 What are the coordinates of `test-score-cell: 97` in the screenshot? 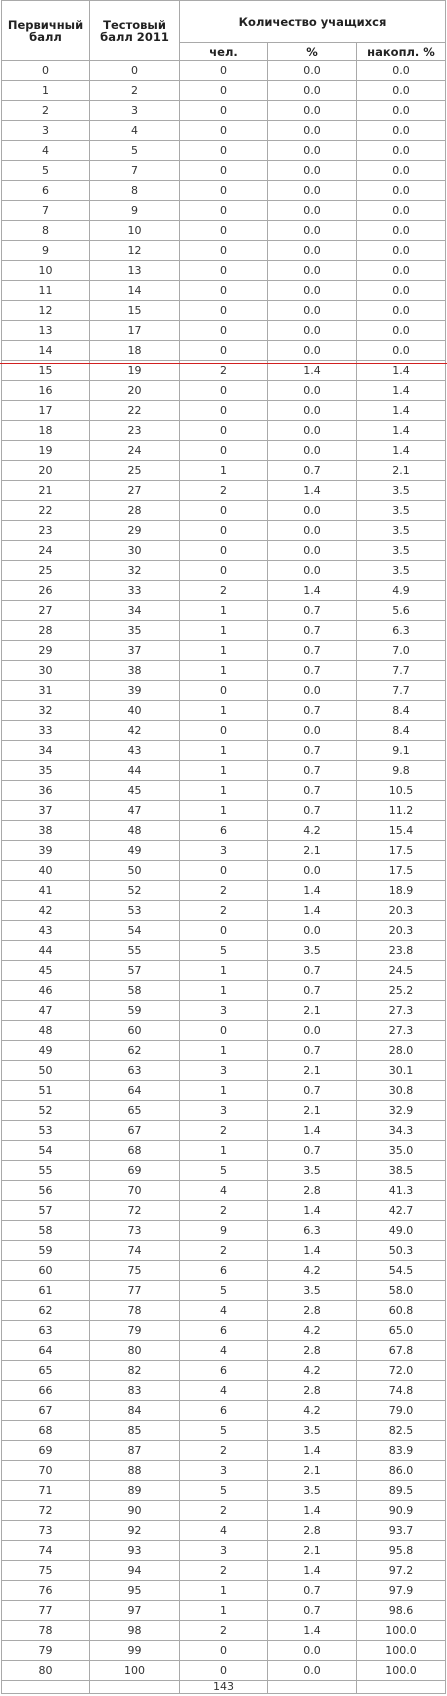 It's located at (134, 1610).